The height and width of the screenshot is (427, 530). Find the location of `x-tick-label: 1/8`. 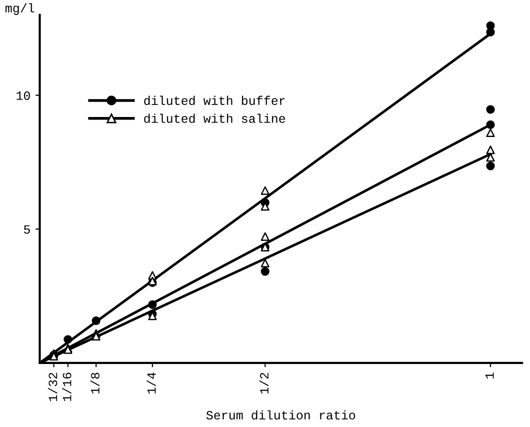

x-tick-label: 1/8 is located at coordinates (95, 383).